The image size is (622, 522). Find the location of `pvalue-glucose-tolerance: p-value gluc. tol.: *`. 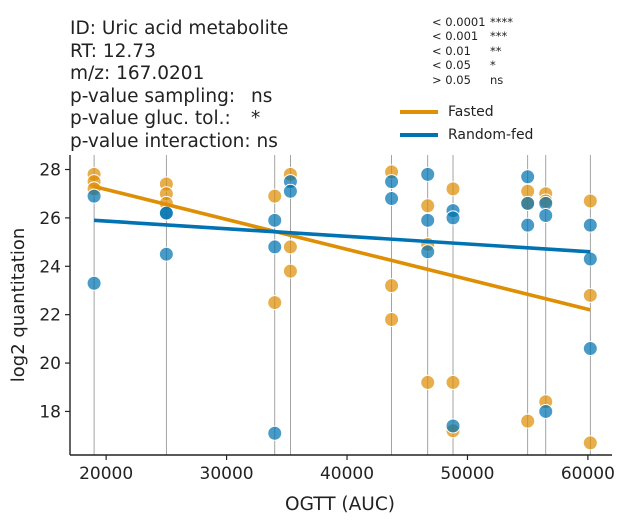

pvalue-glucose-tolerance: p-value gluc. tol.: * is located at coordinates (179, 119).